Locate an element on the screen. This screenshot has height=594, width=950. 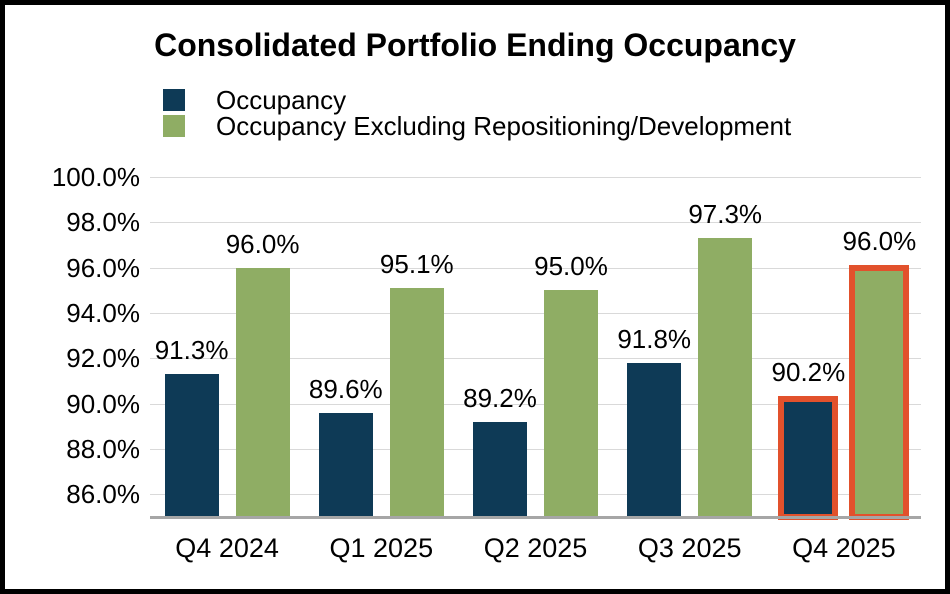
y-tick-label: 88.0% is located at coordinates (103, 449).